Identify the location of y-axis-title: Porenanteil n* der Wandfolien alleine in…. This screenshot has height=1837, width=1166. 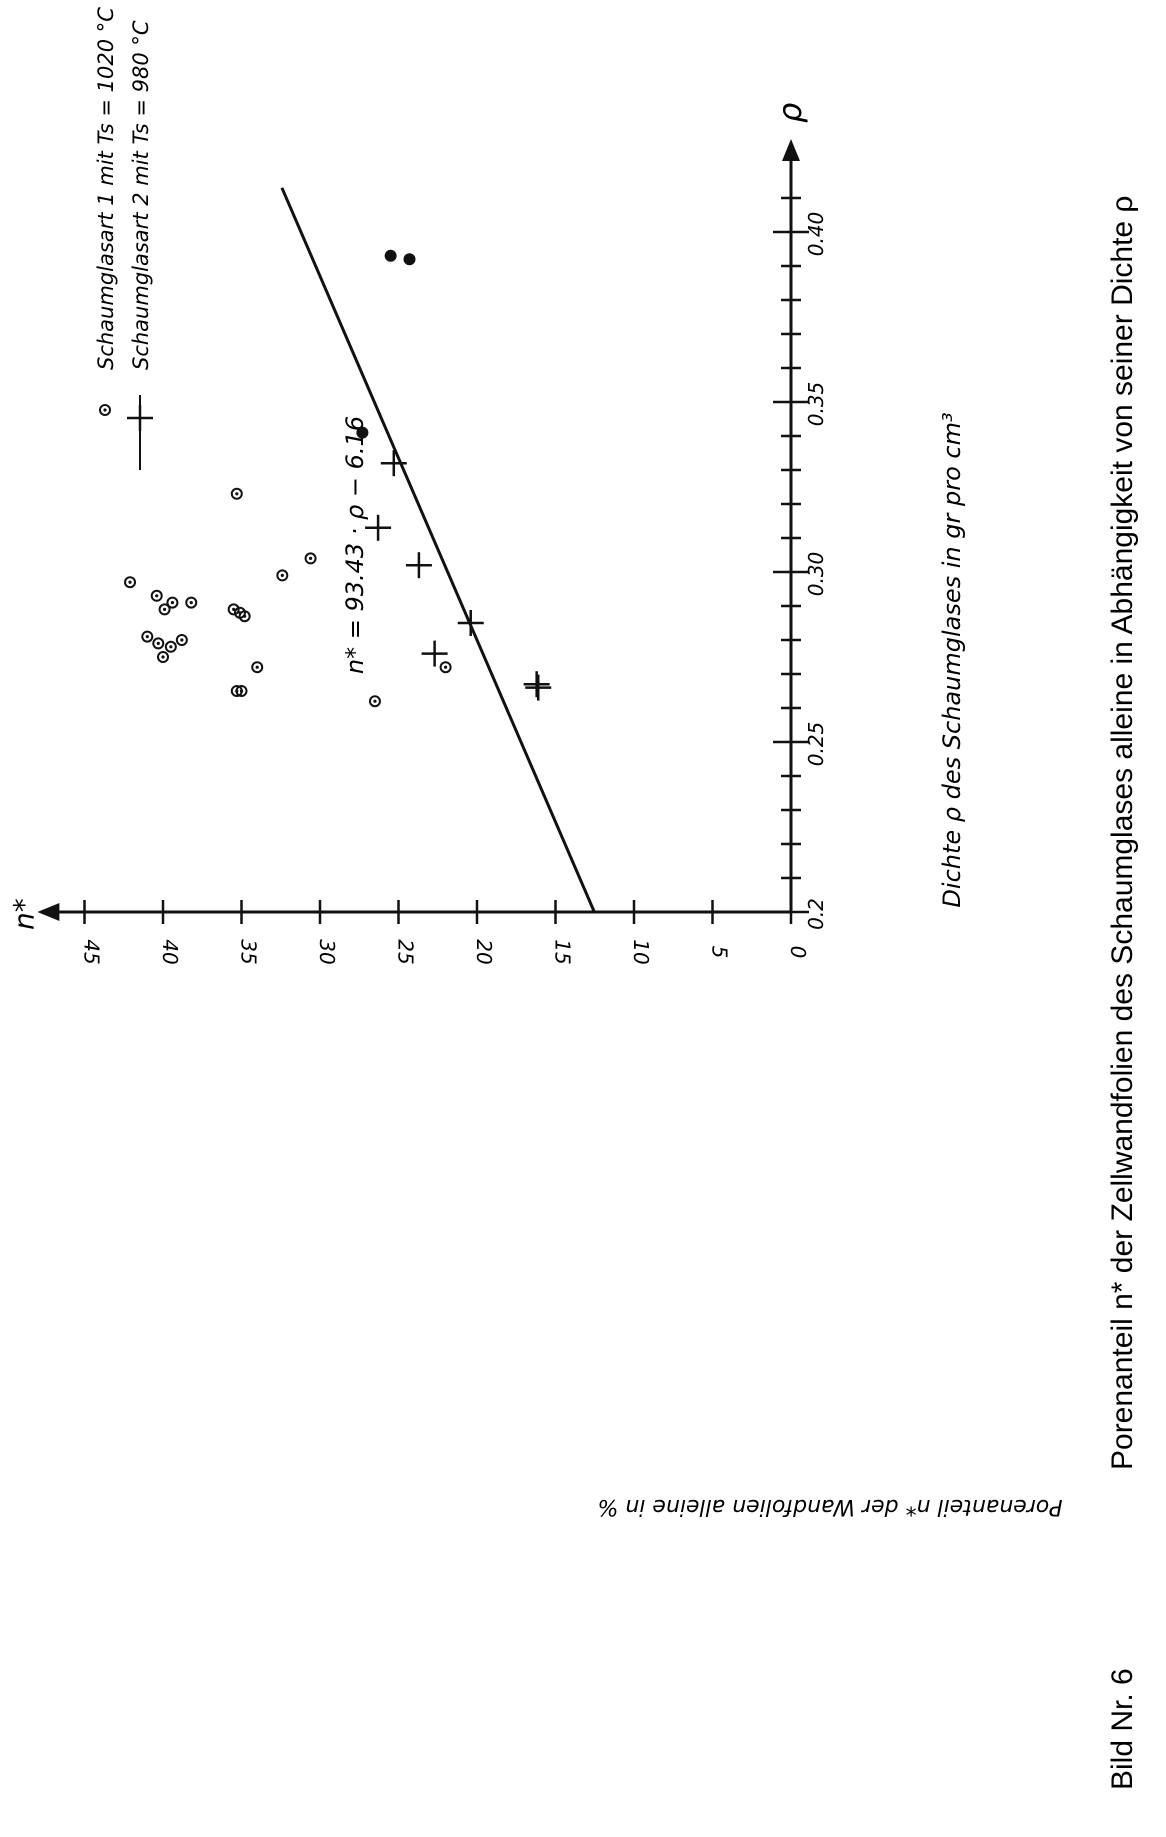
(829, 1506).